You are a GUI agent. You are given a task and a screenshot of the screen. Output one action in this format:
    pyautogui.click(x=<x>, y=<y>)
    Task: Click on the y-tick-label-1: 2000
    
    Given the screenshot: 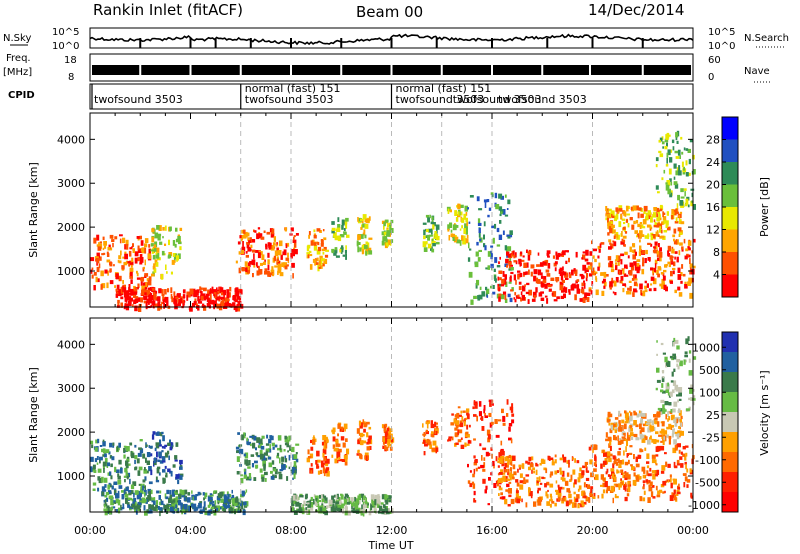 What is the action you would take?
    pyautogui.click(x=71, y=432)
    